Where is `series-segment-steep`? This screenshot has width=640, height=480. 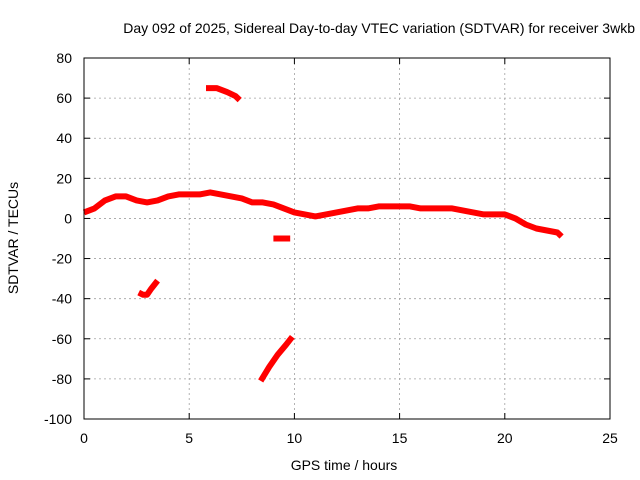 series-segment-steep is located at coordinates (276, 358).